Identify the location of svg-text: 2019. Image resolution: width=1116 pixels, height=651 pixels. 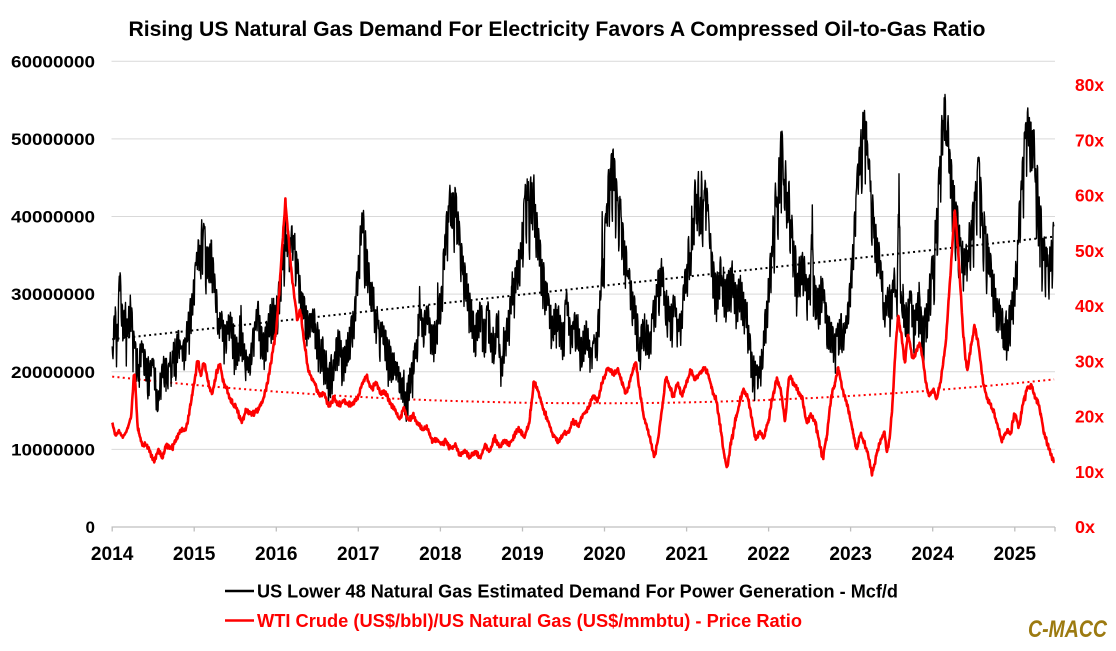
(522, 554).